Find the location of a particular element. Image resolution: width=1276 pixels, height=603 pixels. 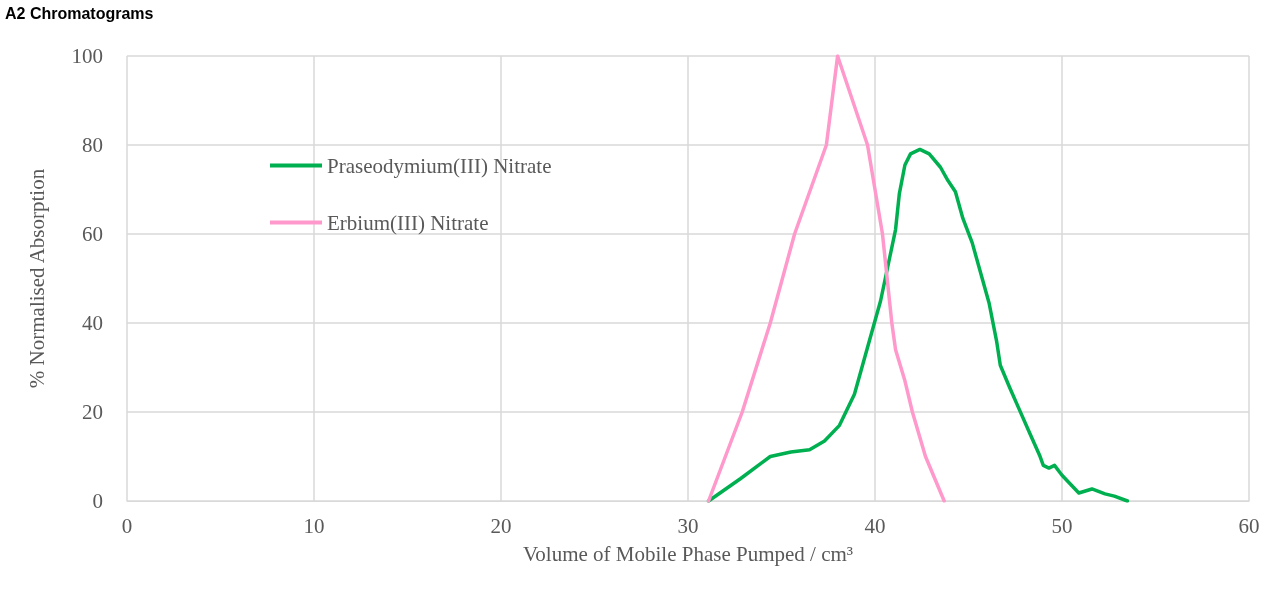

x-tick-label: 0 is located at coordinates (127, 525).